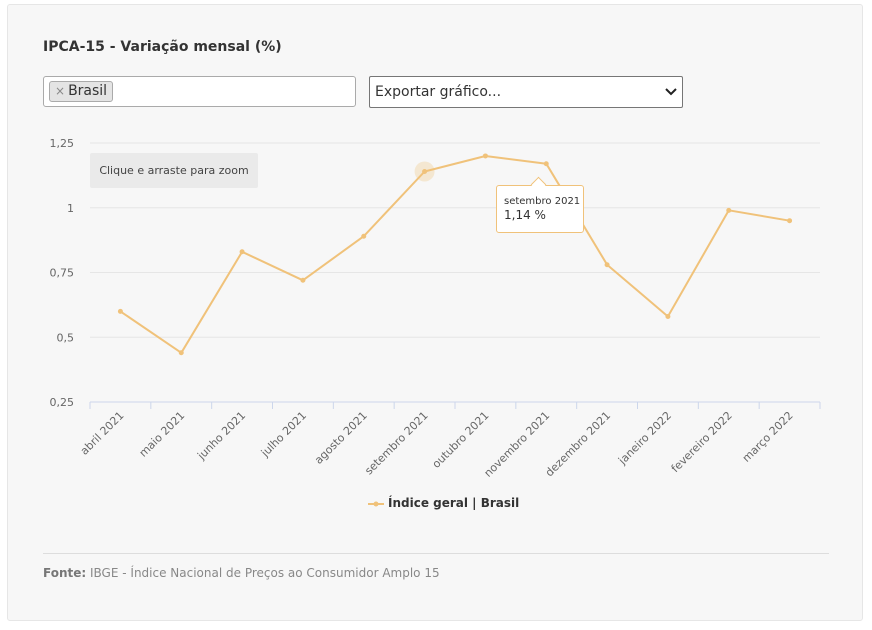 This screenshot has width=872, height=630. Describe the element at coordinates (578, 444) in the screenshot. I see `x-tick-label: dezembro 2021` at that location.